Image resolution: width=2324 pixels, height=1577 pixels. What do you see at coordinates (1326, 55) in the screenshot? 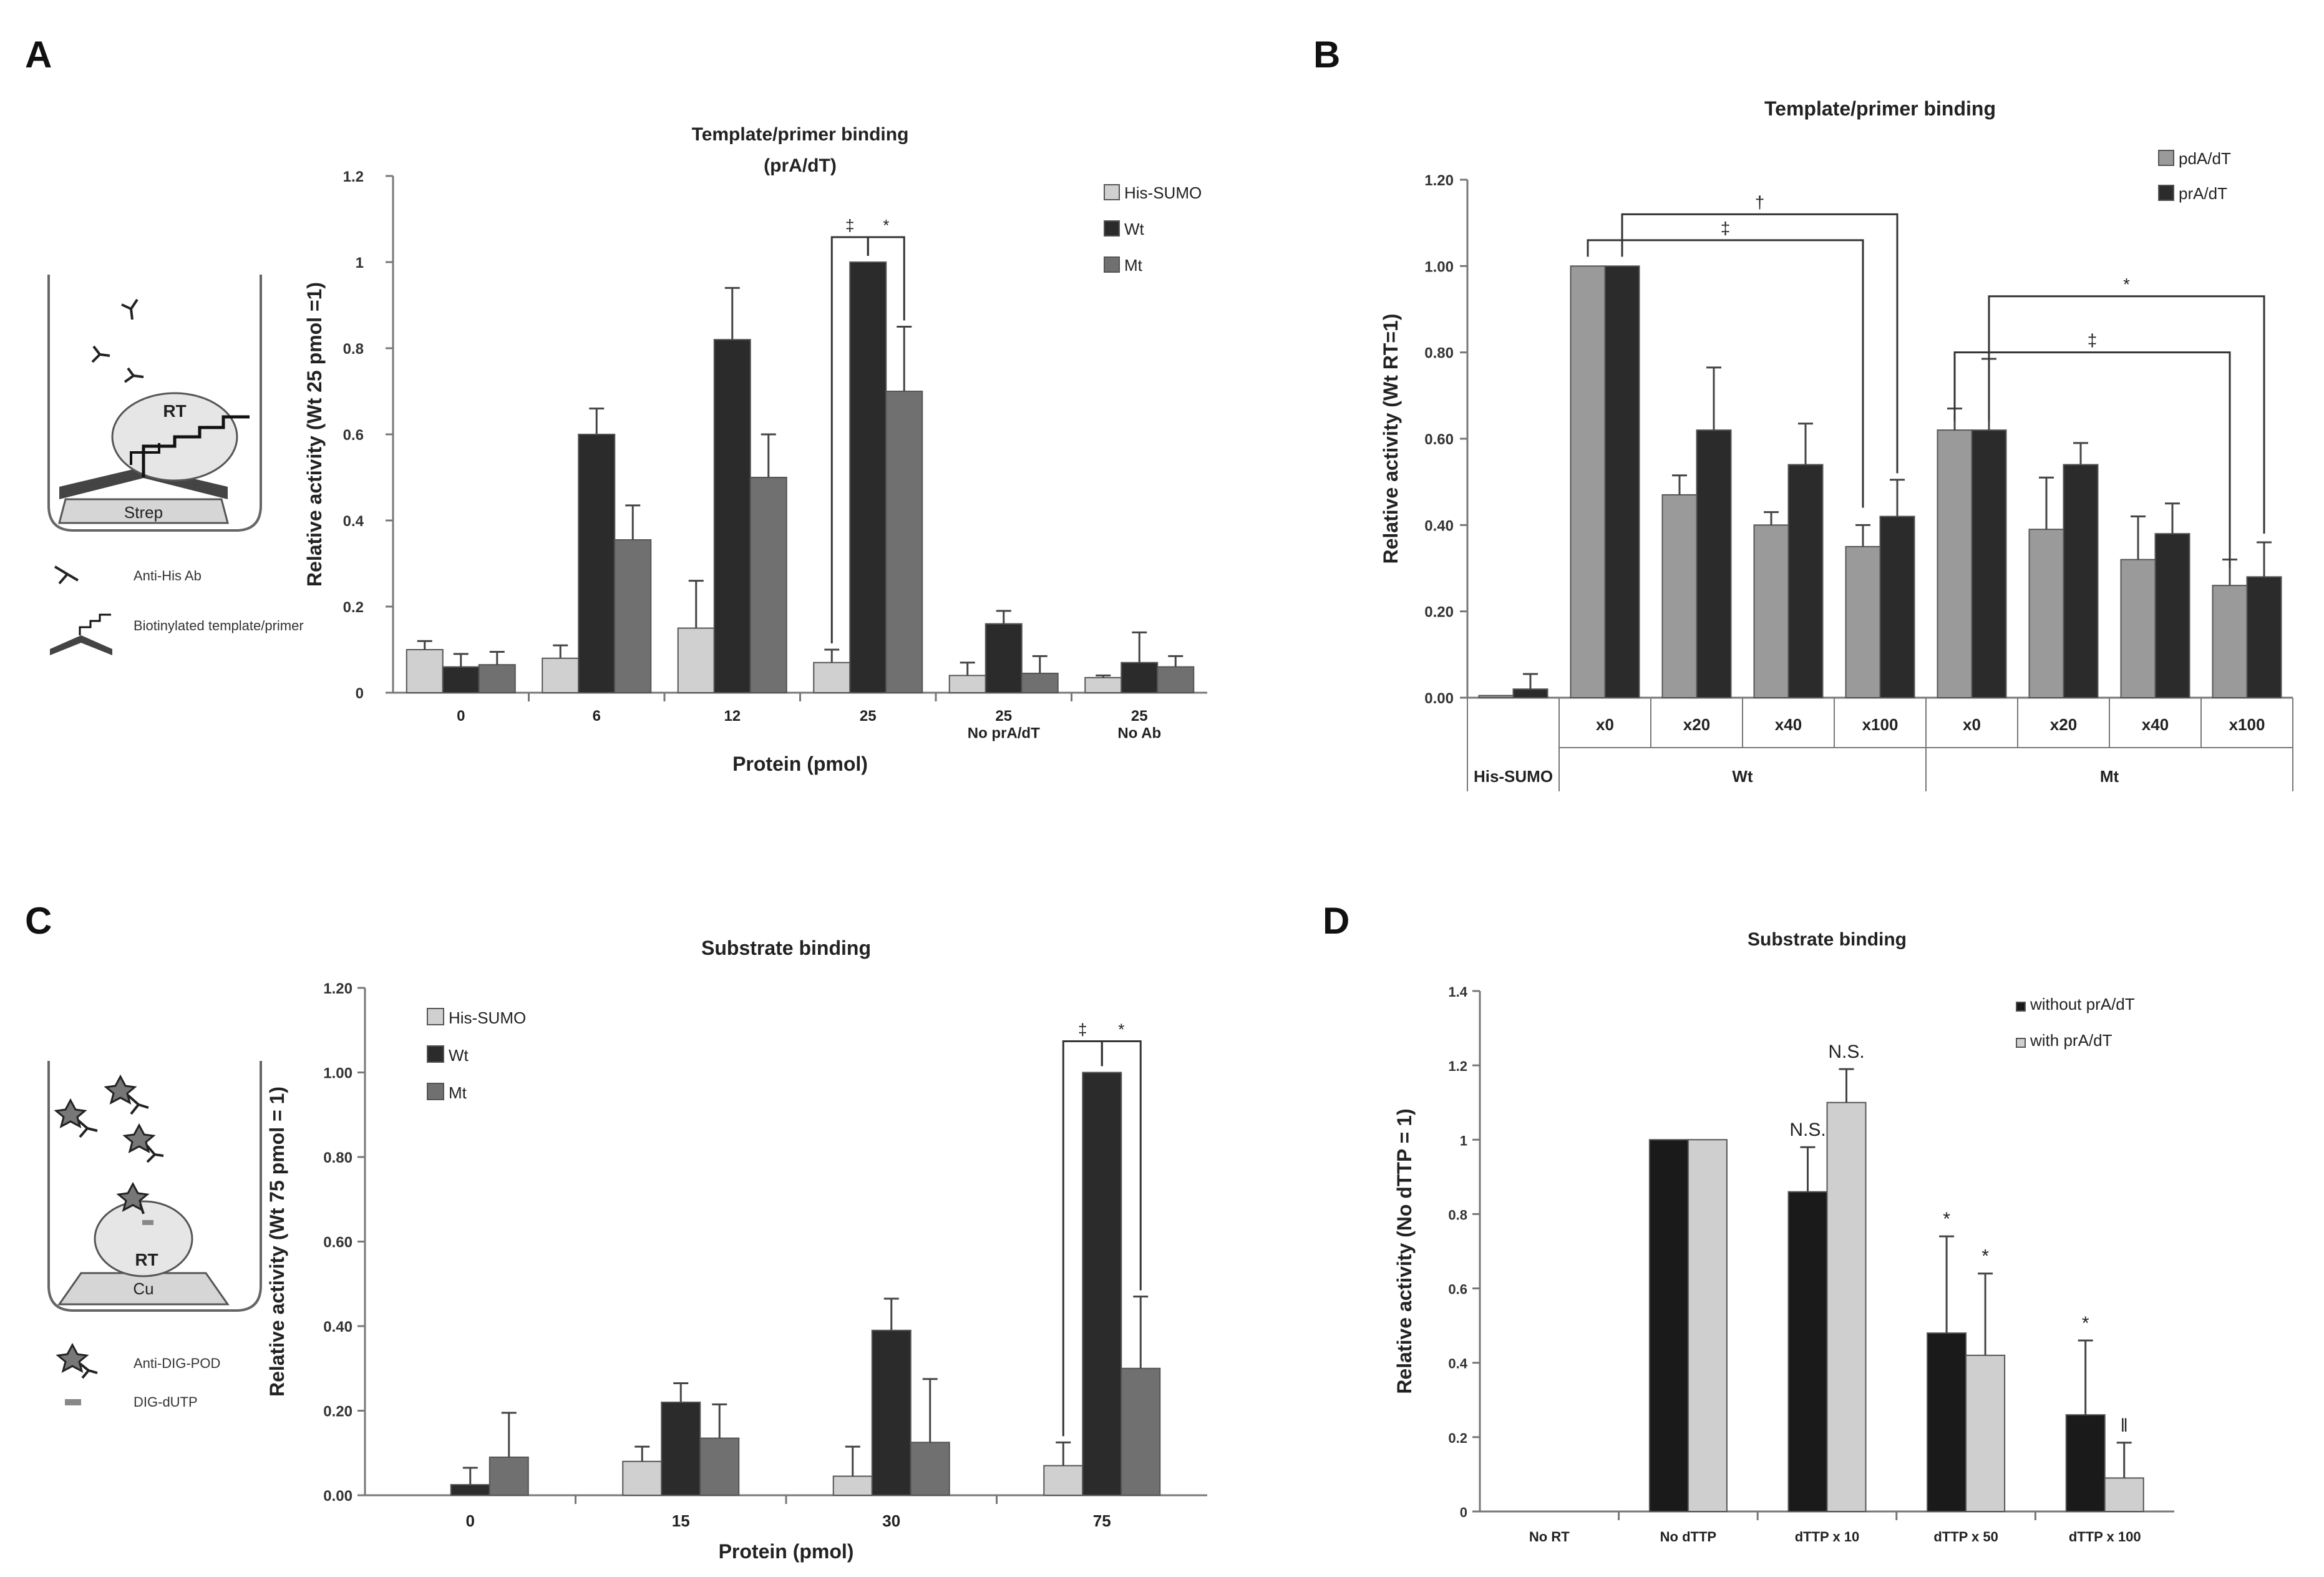
I see `panel-label-b: B` at bounding box center [1326, 55].